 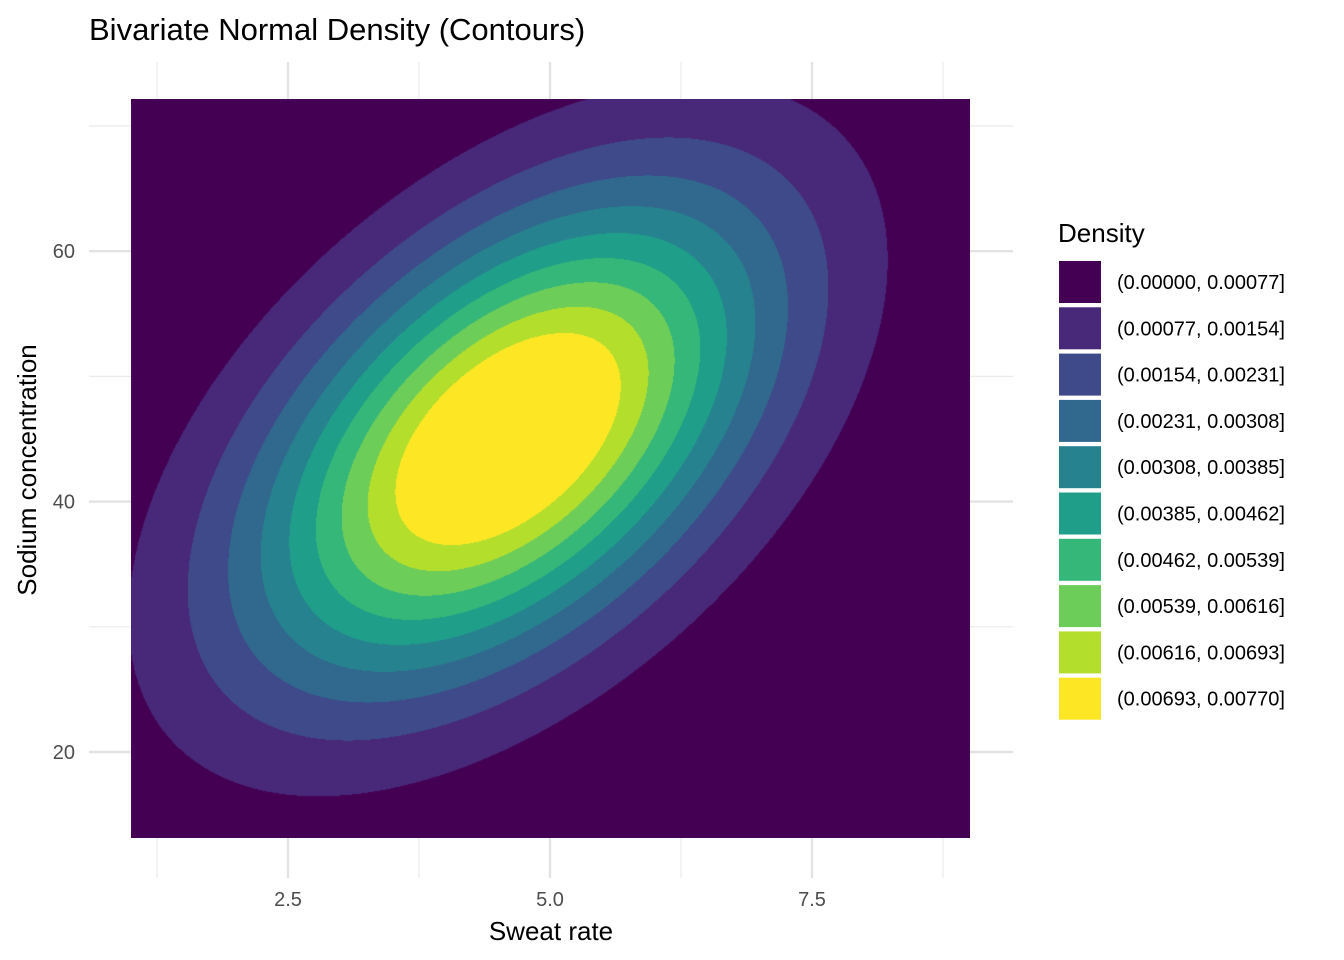 I want to click on legend-label: (0.00539, 0.00616], so click(x=1201, y=607).